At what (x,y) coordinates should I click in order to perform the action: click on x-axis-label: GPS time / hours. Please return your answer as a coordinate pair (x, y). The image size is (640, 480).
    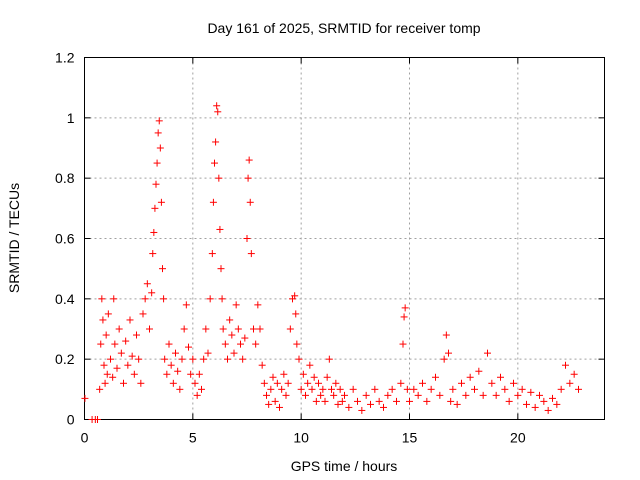
    Looking at the image, I should click on (344, 466).